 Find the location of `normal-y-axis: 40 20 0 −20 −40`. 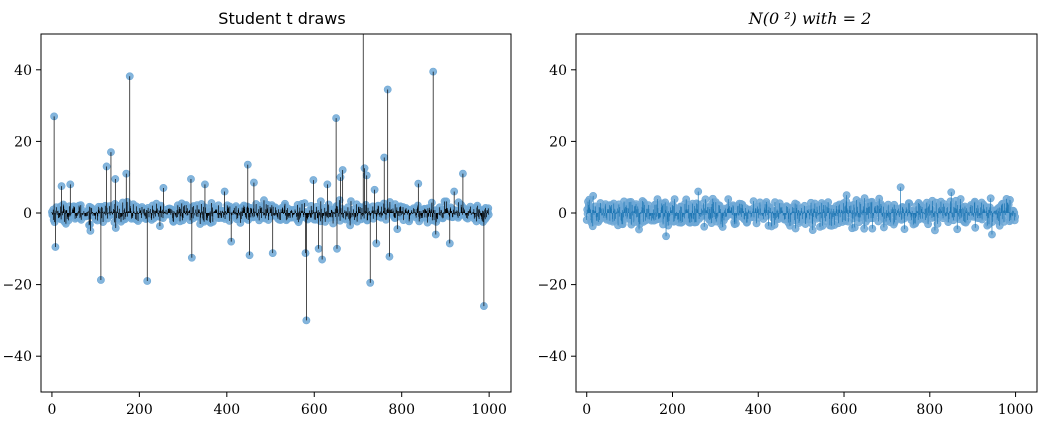

normal-y-axis: 40 20 0 −20 −40 is located at coordinates (556, 214).